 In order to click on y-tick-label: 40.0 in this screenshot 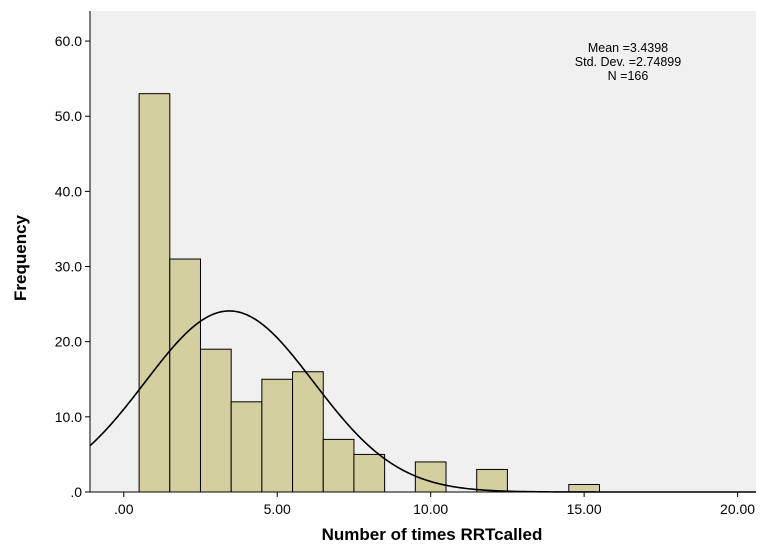, I will do `click(68, 191)`.